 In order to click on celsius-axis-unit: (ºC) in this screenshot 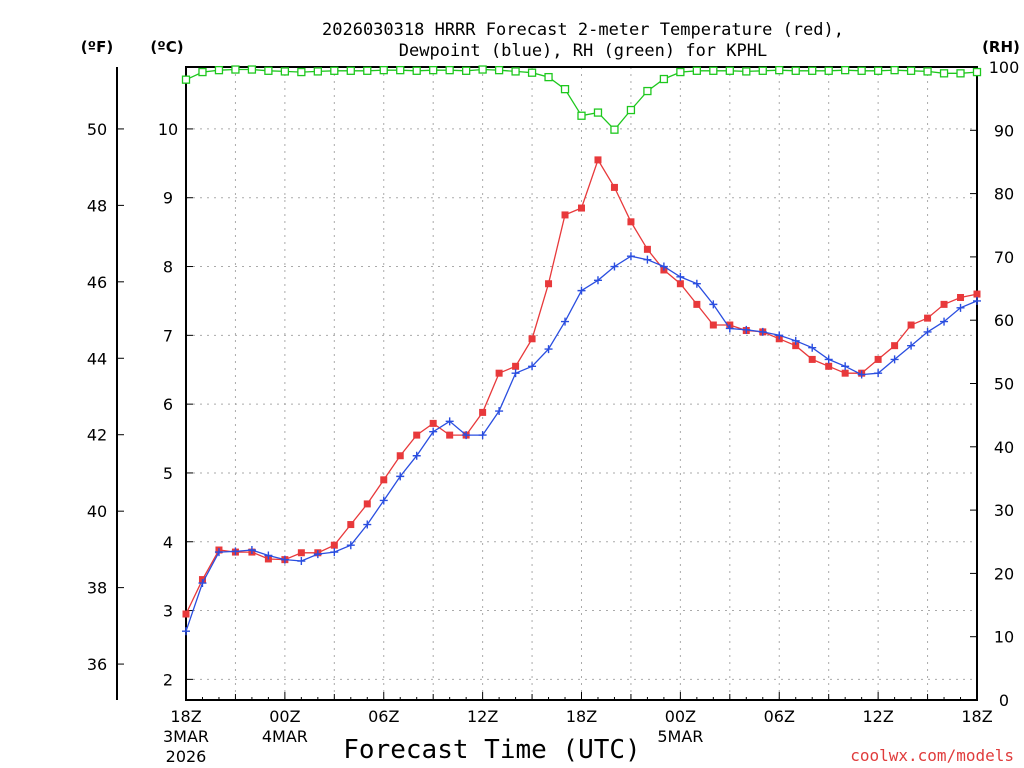, I will do `click(166, 47)`.